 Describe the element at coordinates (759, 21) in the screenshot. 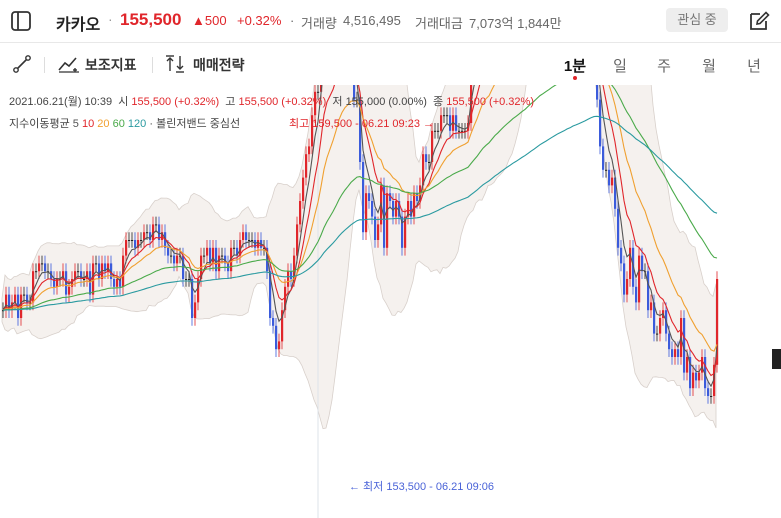

I see `edit-icon` at that location.